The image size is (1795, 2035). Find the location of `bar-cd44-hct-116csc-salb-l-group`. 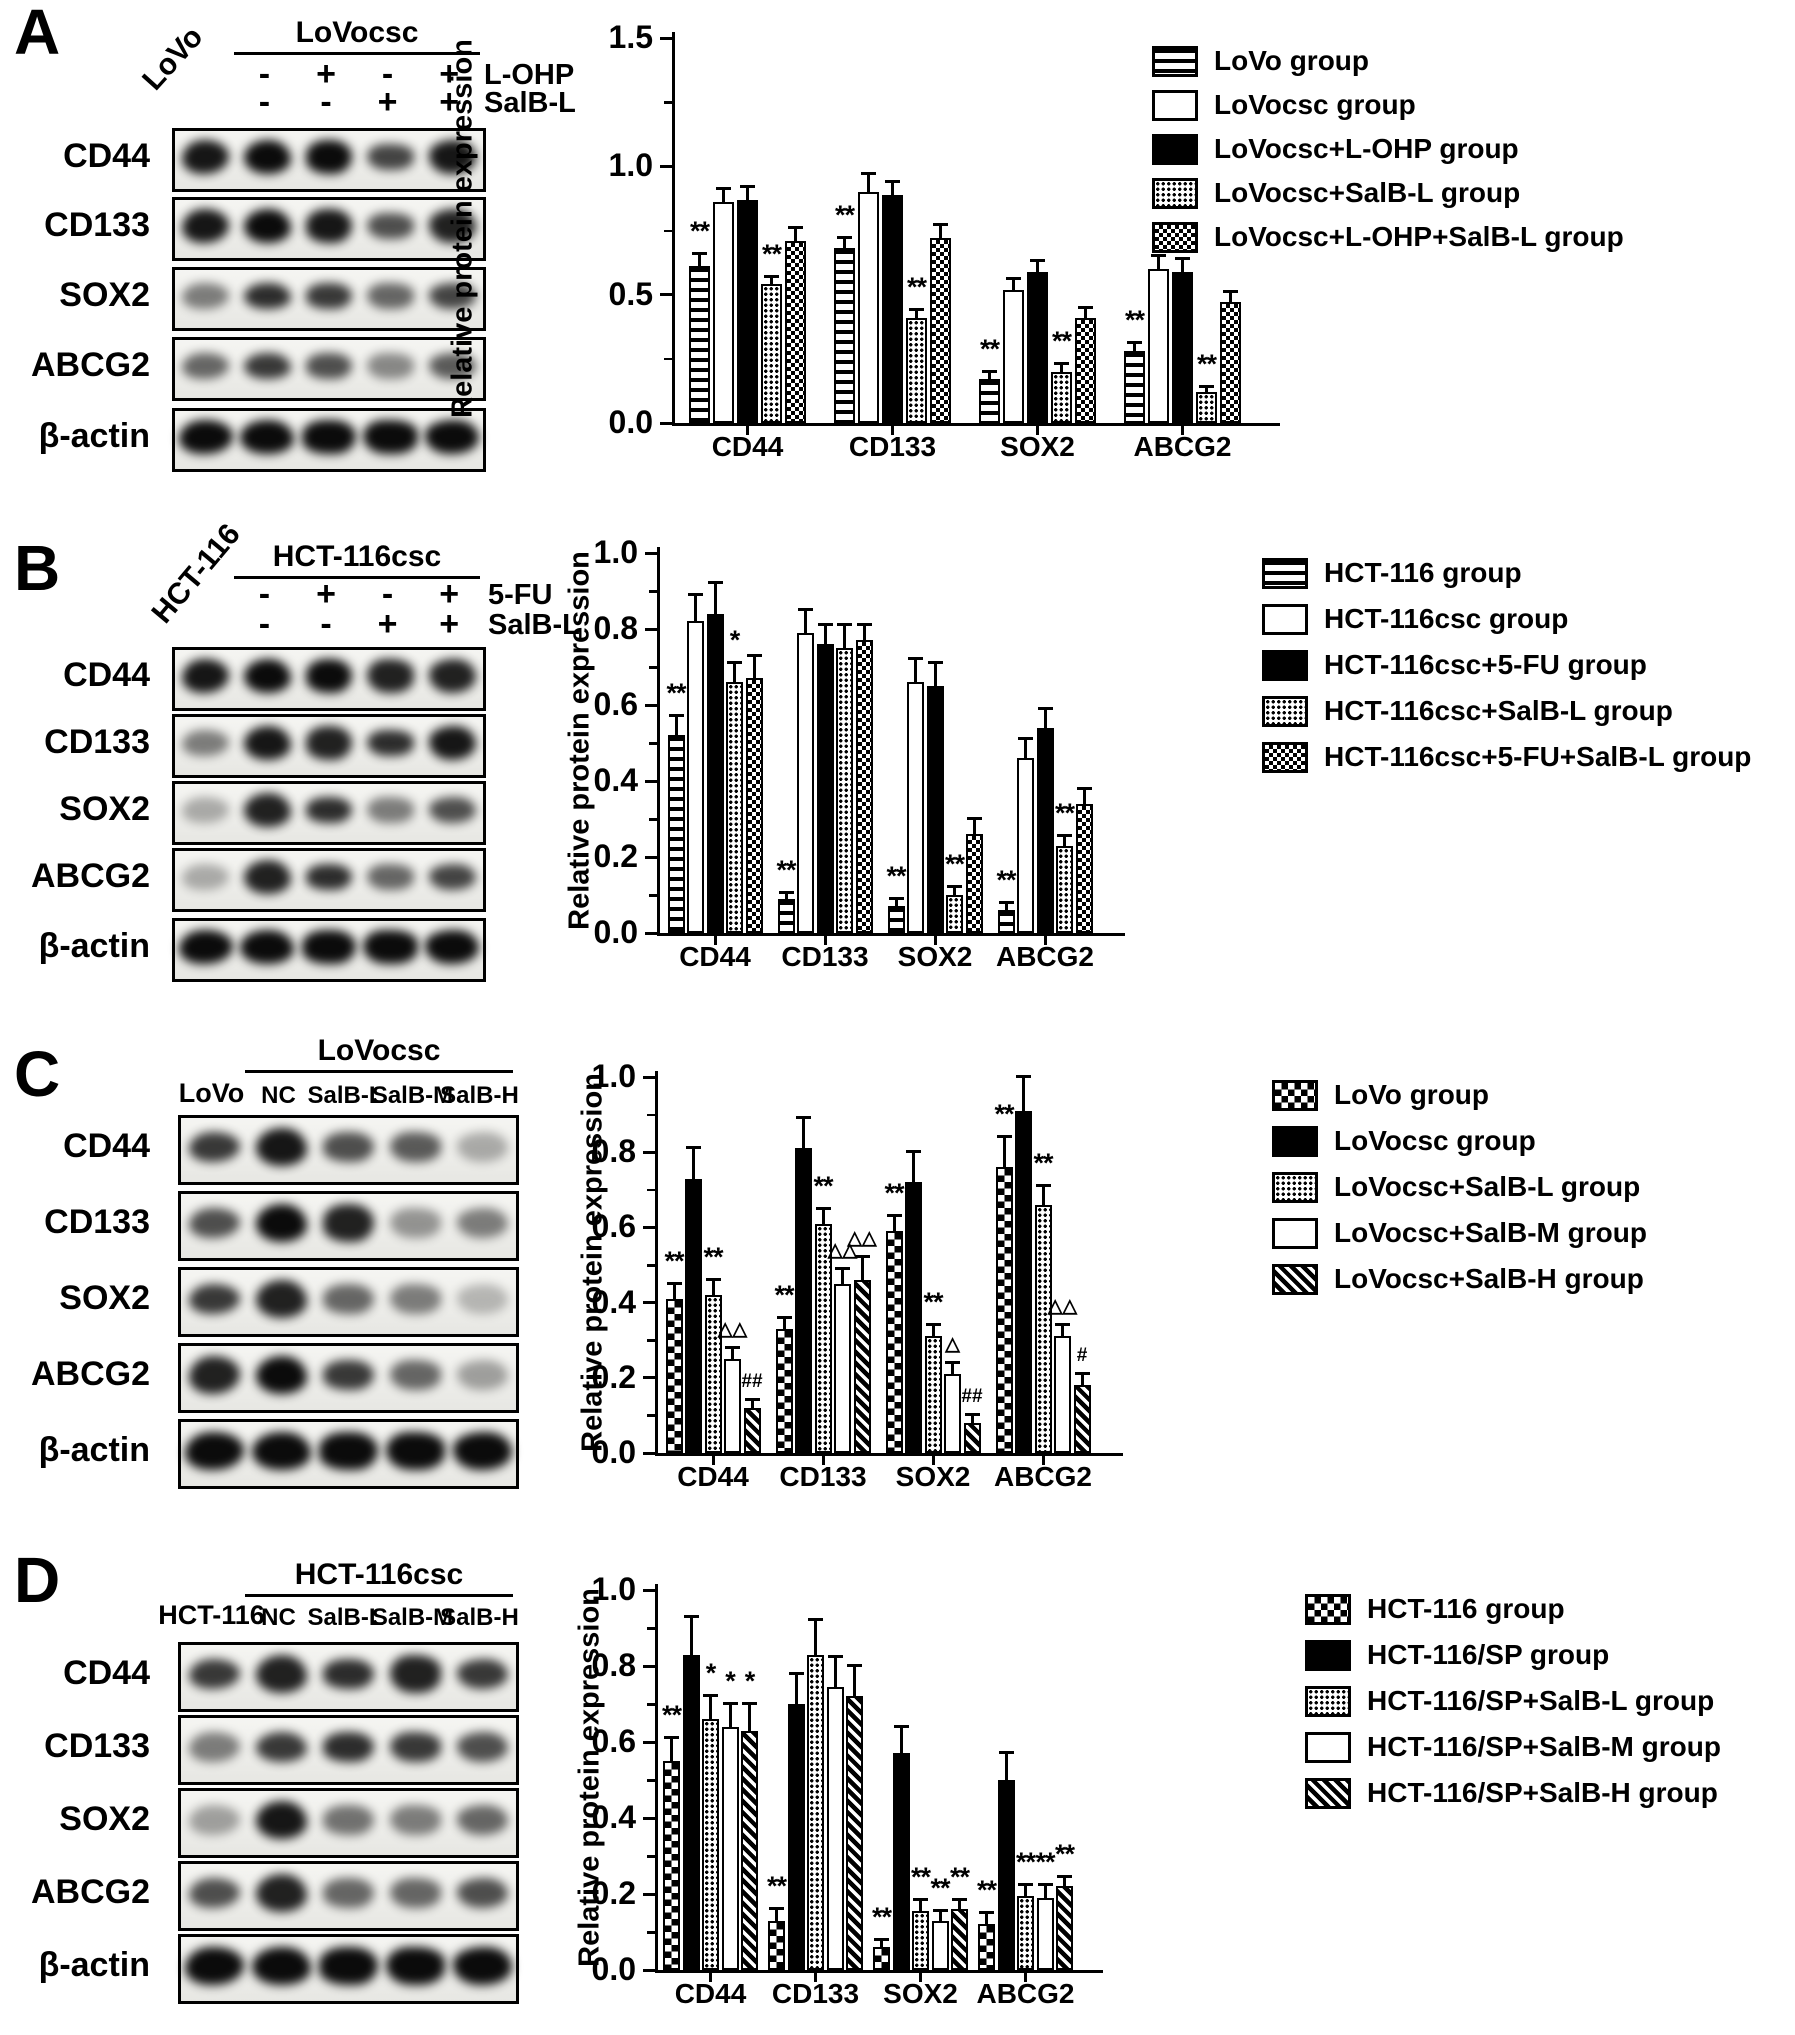

bar-cd44-hct-116csc-salb-l-group is located at coordinates (734, 807).